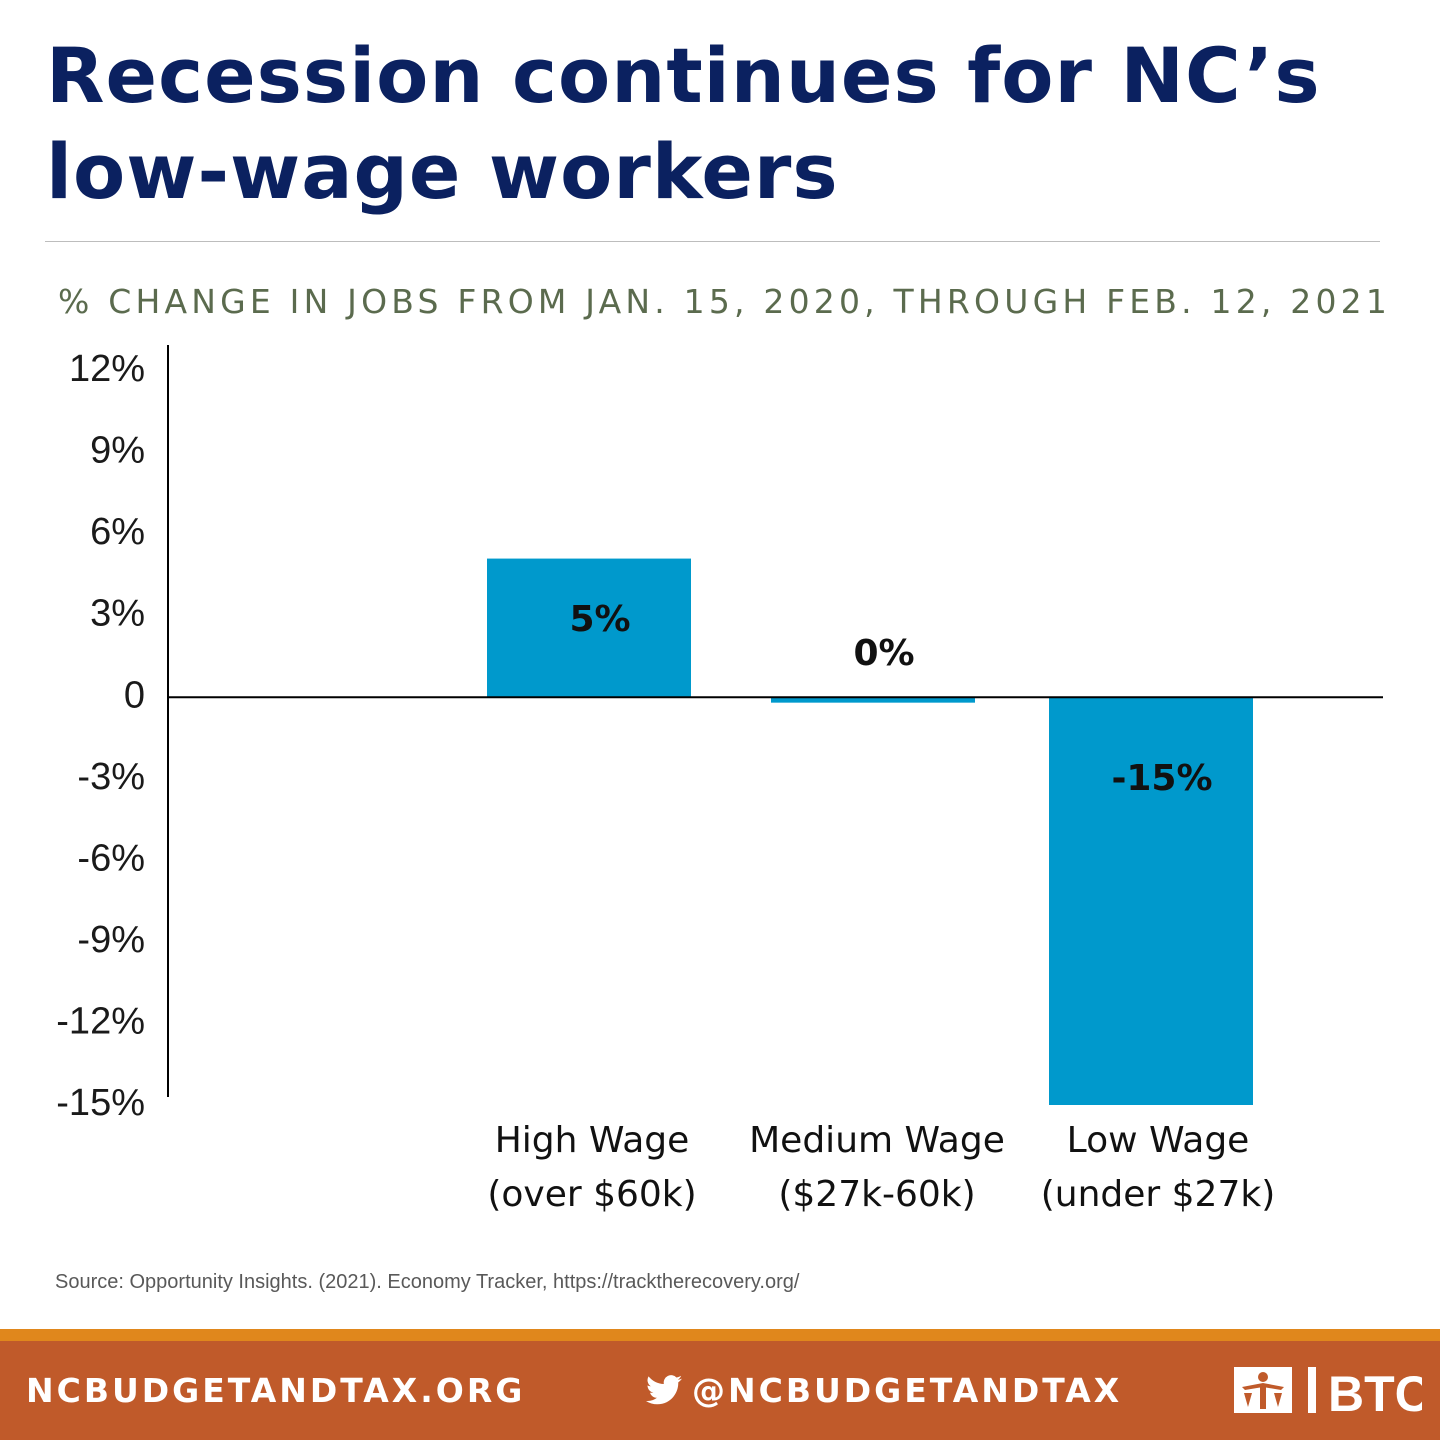 This screenshot has height=1440, width=1440. Describe the element at coordinates (111, 858) in the screenshot. I see `y-tick-label: -6%` at that location.